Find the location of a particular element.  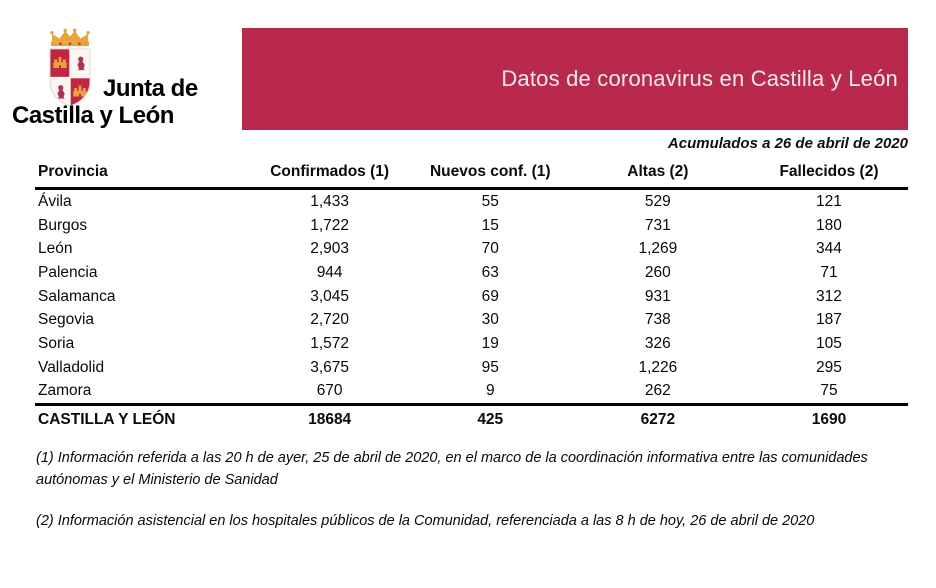

page-title: Datos de coronavirus en Castilla y León is located at coordinates (699, 78).